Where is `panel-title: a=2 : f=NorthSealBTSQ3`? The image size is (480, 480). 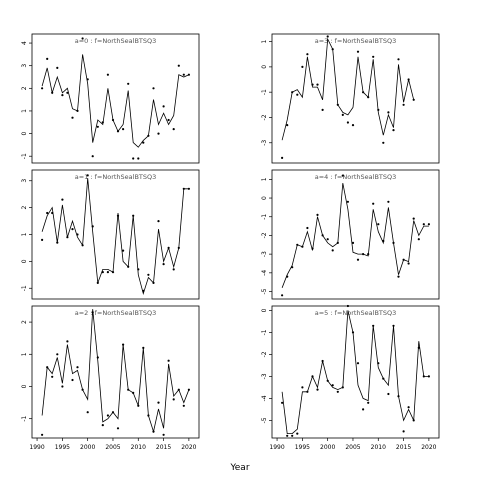 panel-title: a=2 : f=NorthSealBTSQ3 is located at coordinates (116, 313).